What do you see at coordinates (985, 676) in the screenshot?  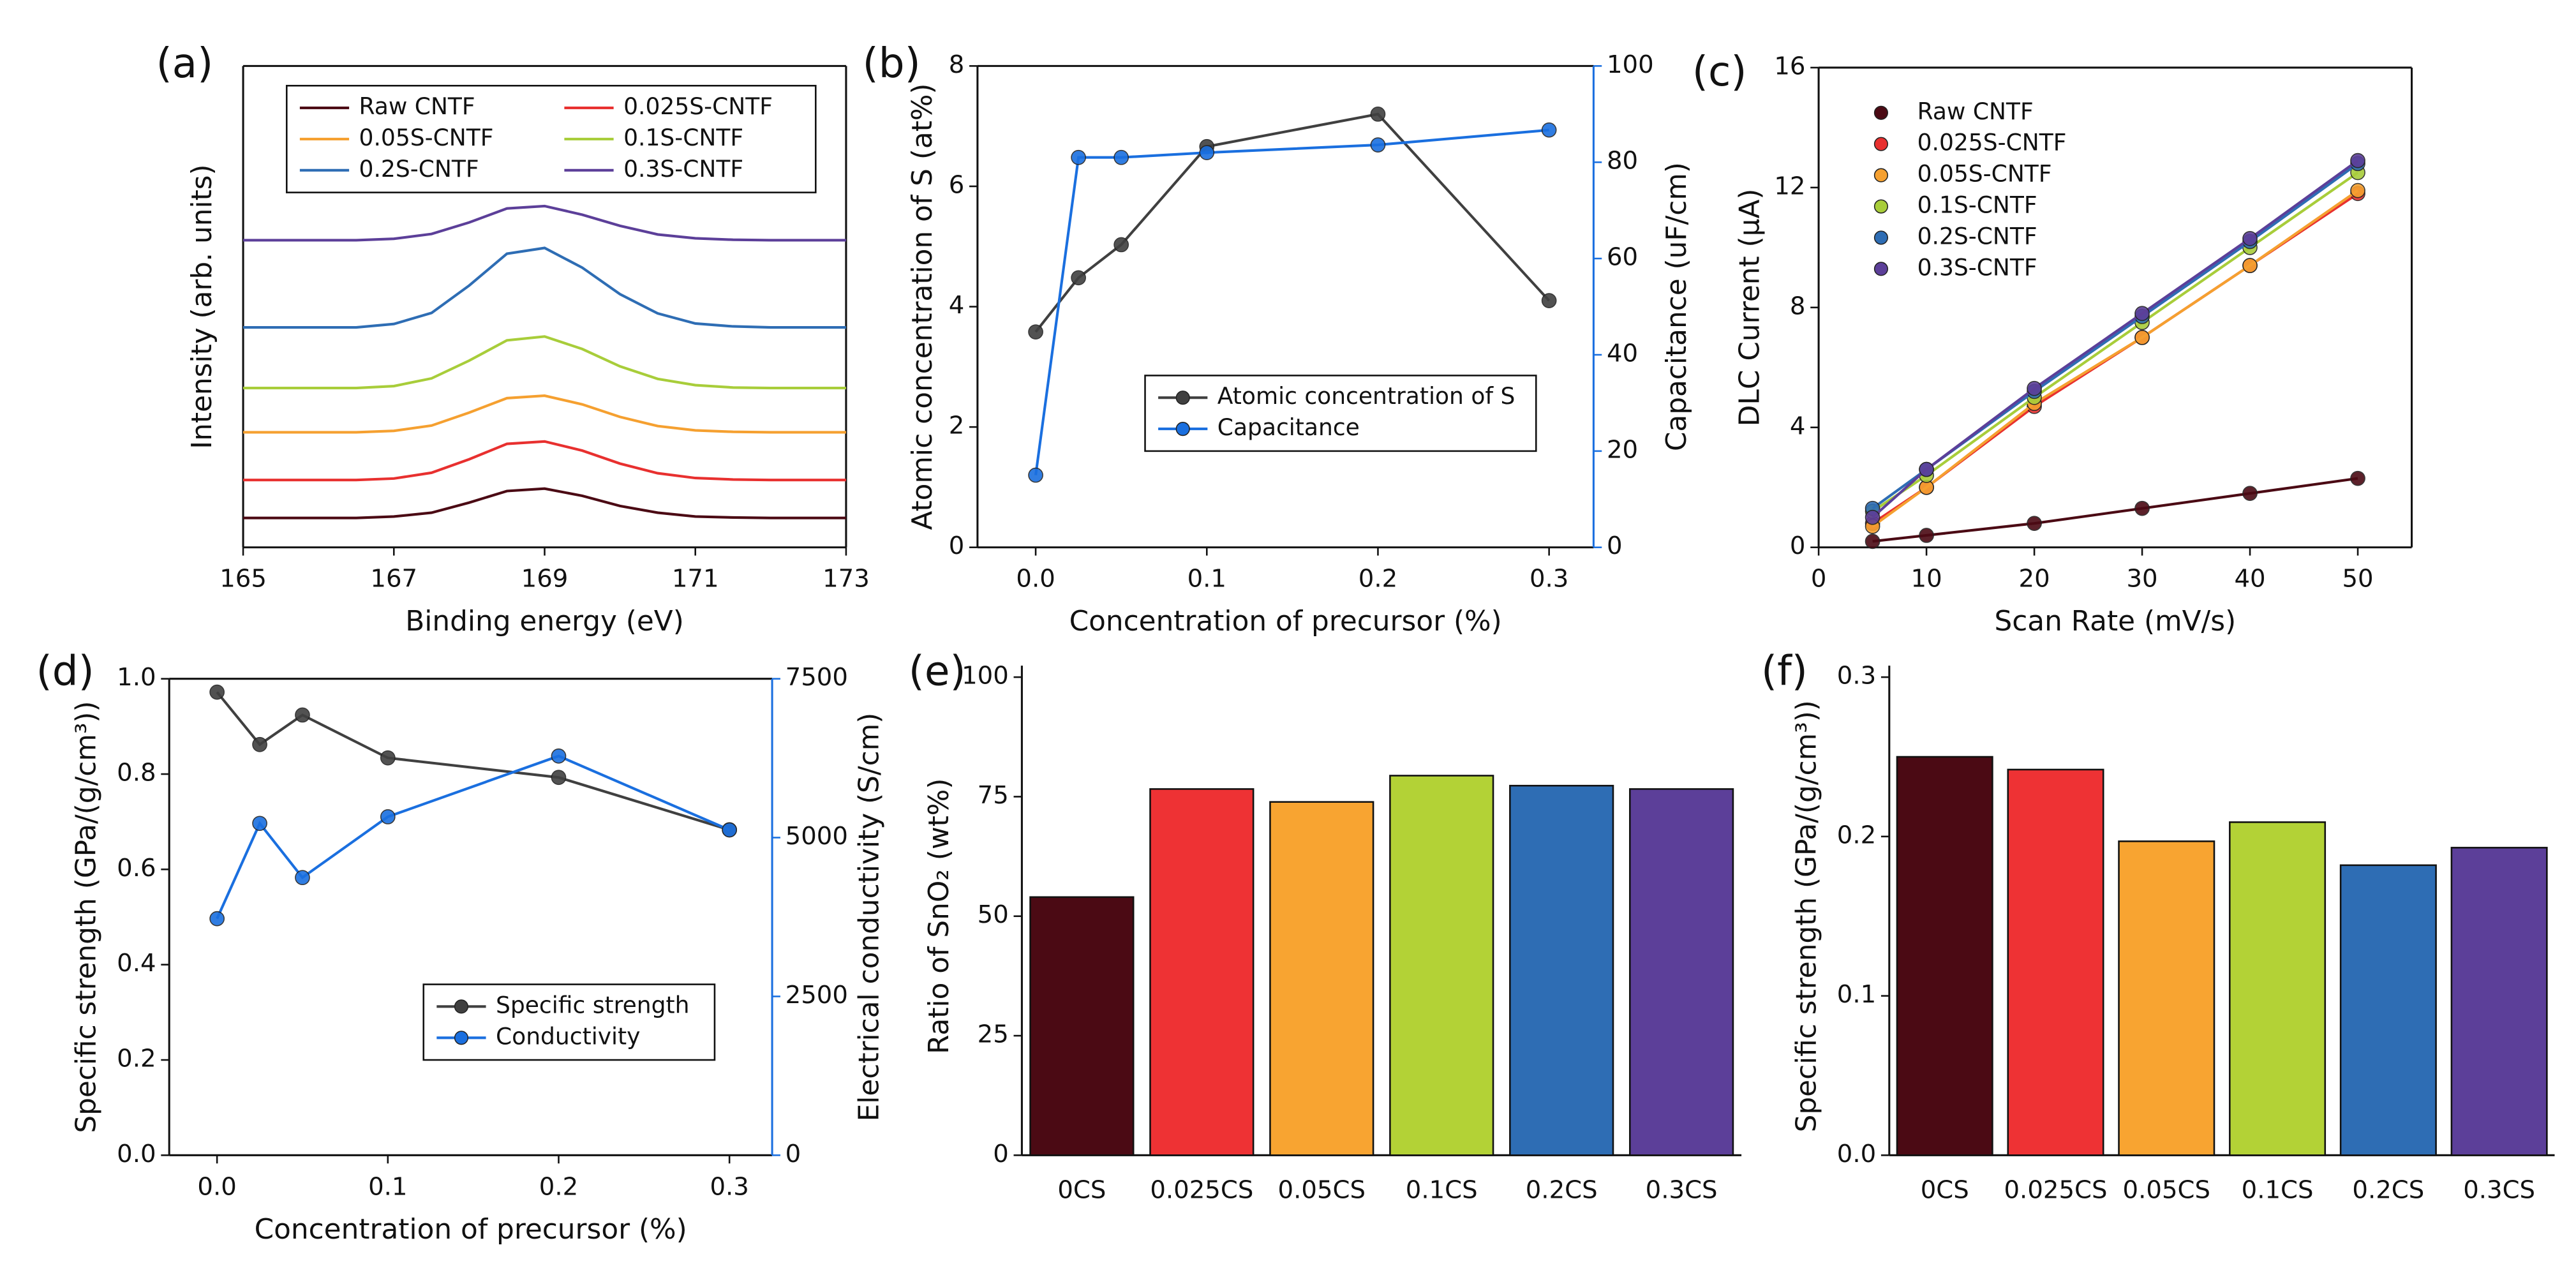 I see `y-tick-label: 100` at bounding box center [985, 676].